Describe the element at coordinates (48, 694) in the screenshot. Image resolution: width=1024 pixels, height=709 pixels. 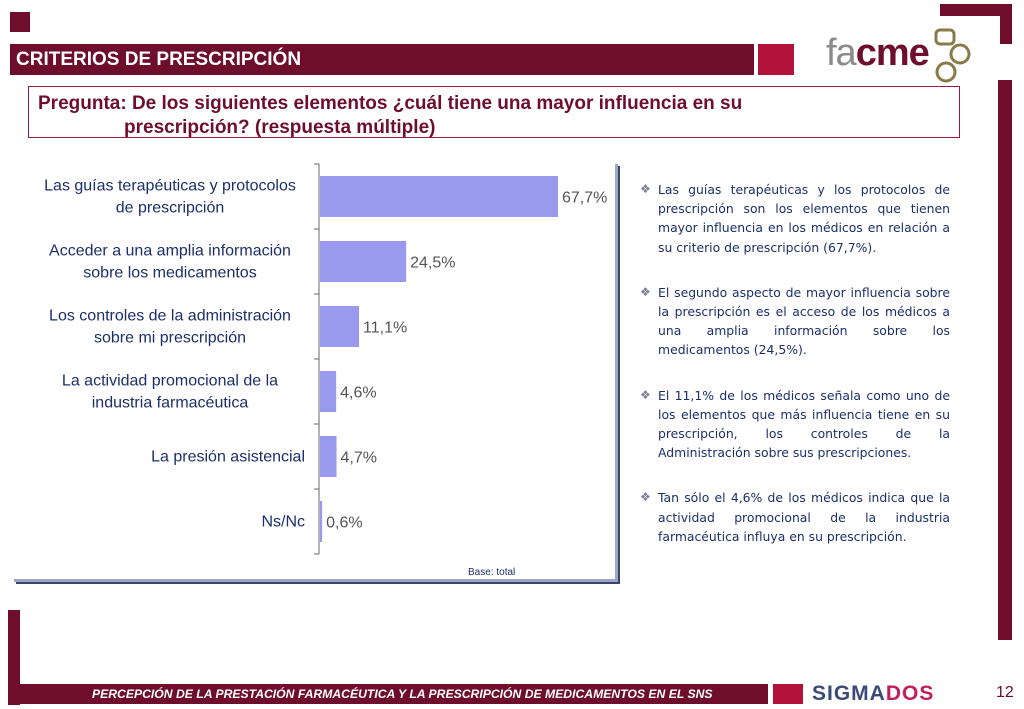
I see `bottom-left-corner-h` at that location.